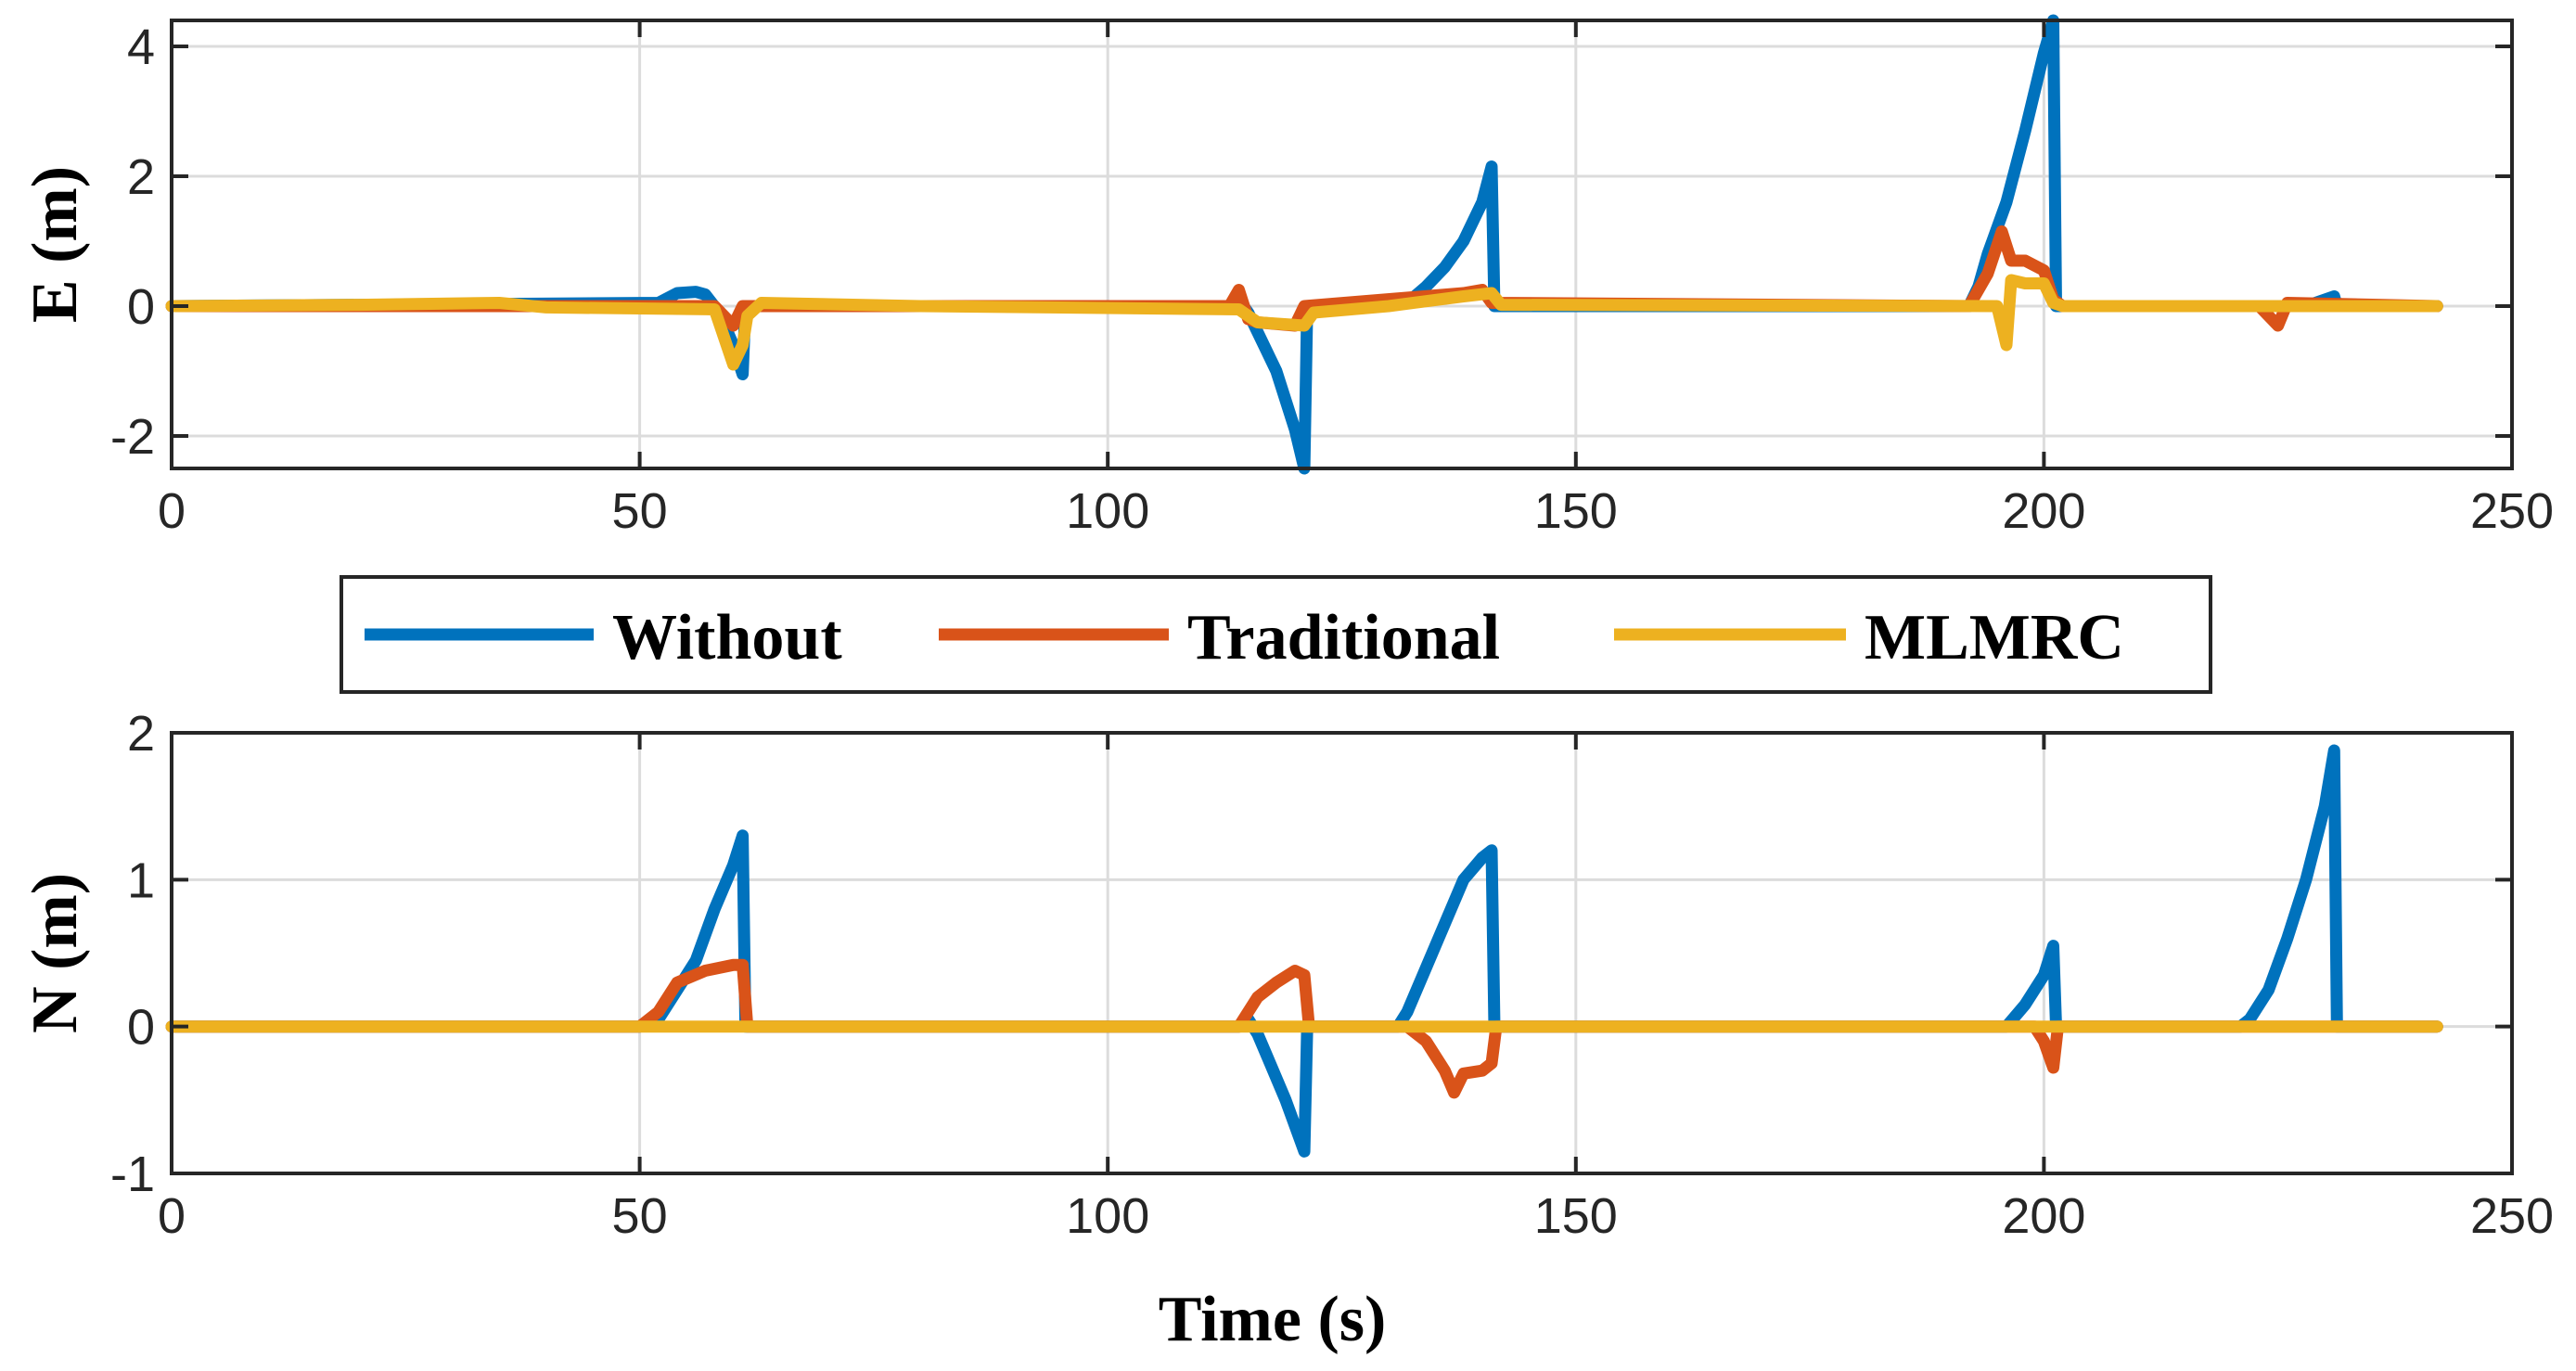  What do you see at coordinates (1304, 323) in the screenshot?
I see `series-line-mlmrc` at bounding box center [1304, 323].